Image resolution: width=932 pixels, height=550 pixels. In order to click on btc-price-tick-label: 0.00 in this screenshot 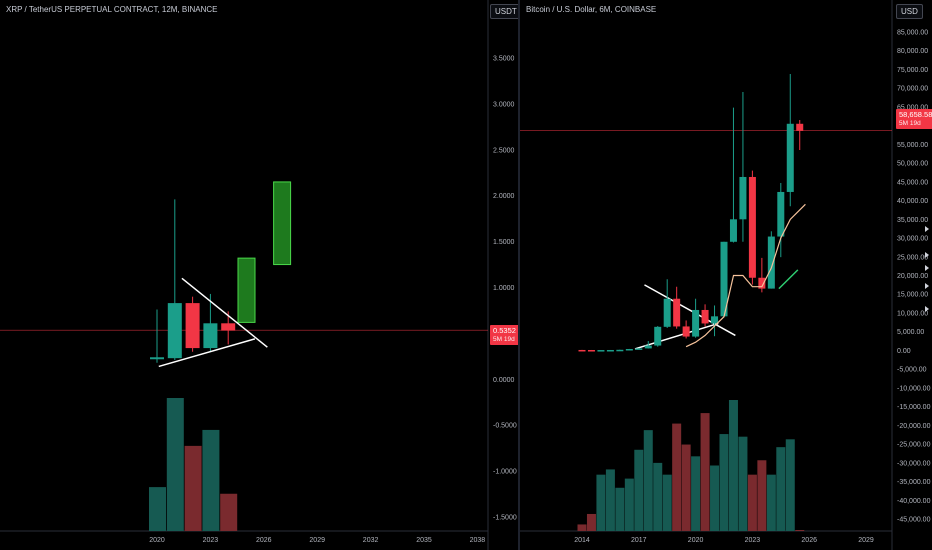, I will do `click(904, 351)`.